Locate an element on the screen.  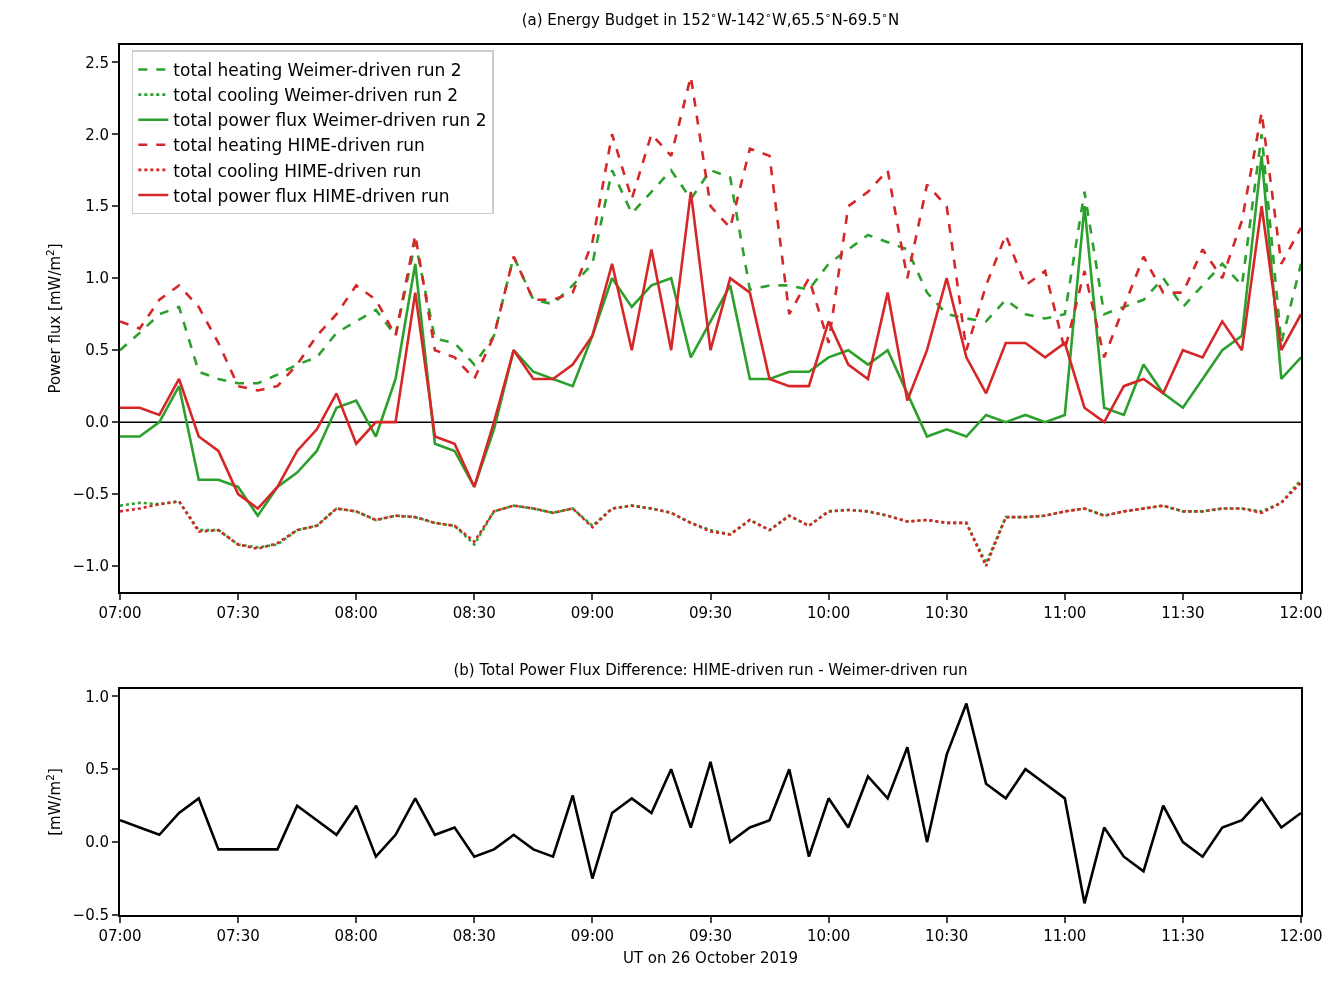
y-tick-label: 2.5 is located at coordinates (97, 62).